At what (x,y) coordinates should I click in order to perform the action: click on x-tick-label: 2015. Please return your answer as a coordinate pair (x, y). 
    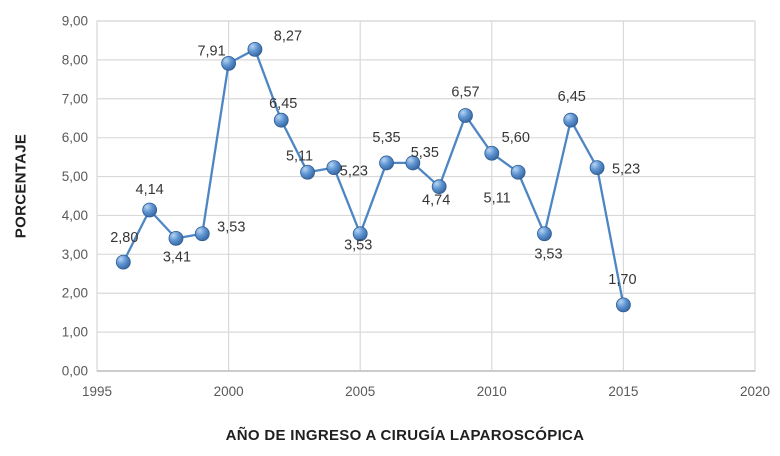
    Looking at the image, I should click on (623, 391).